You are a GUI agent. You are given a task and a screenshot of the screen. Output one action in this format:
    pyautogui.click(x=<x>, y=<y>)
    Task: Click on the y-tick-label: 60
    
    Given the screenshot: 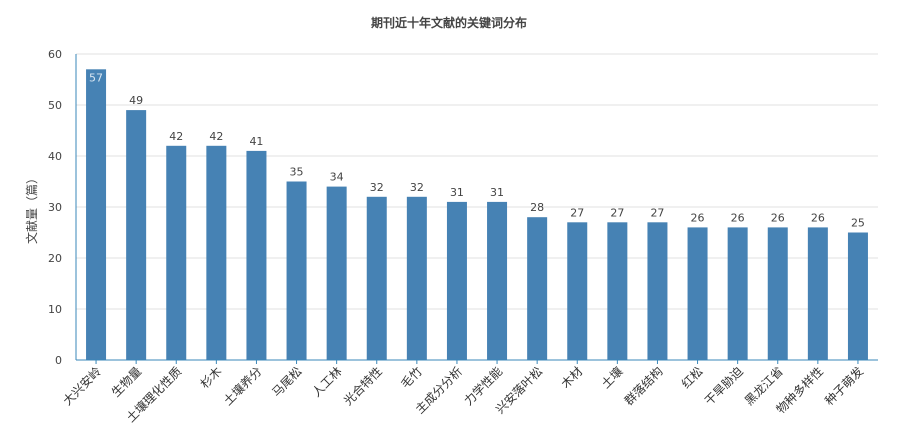 What is the action you would take?
    pyautogui.click(x=55, y=54)
    